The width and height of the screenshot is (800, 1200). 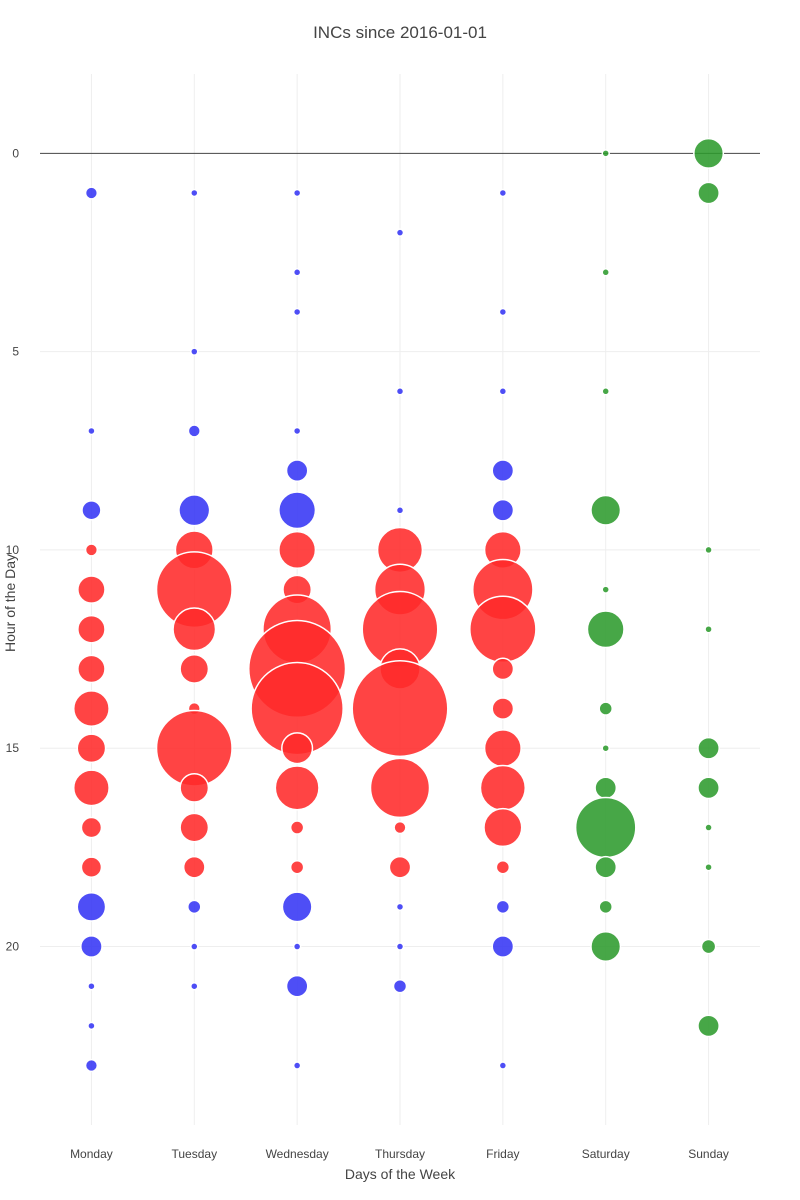 I want to click on x-tick-label: Monday, so click(x=91, y=1154).